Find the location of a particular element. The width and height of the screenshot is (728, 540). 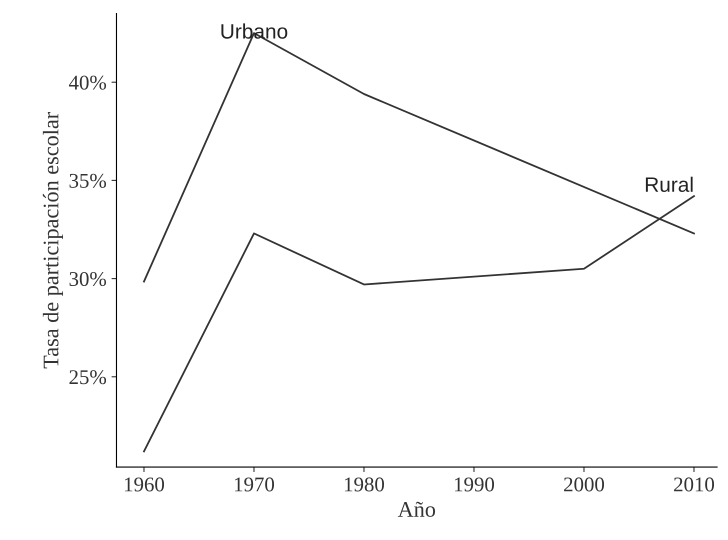

y-tick-label: 25% is located at coordinates (87, 377).